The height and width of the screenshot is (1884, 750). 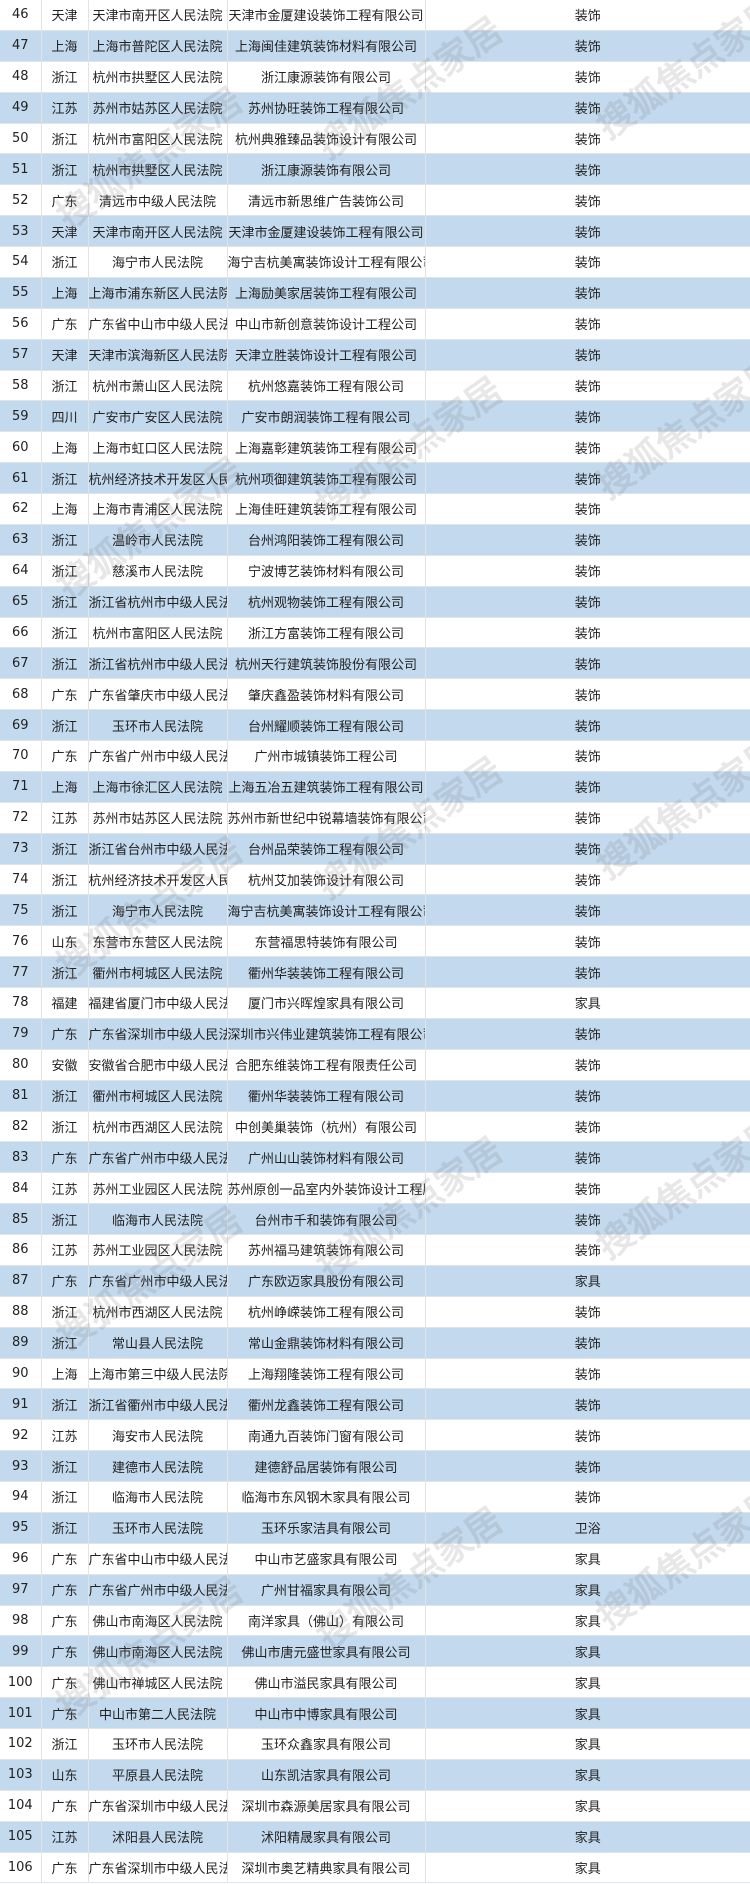 What do you see at coordinates (21, 1713) in the screenshot?
I see `cell-row-number: 101` at bounding box center [21, 1713].